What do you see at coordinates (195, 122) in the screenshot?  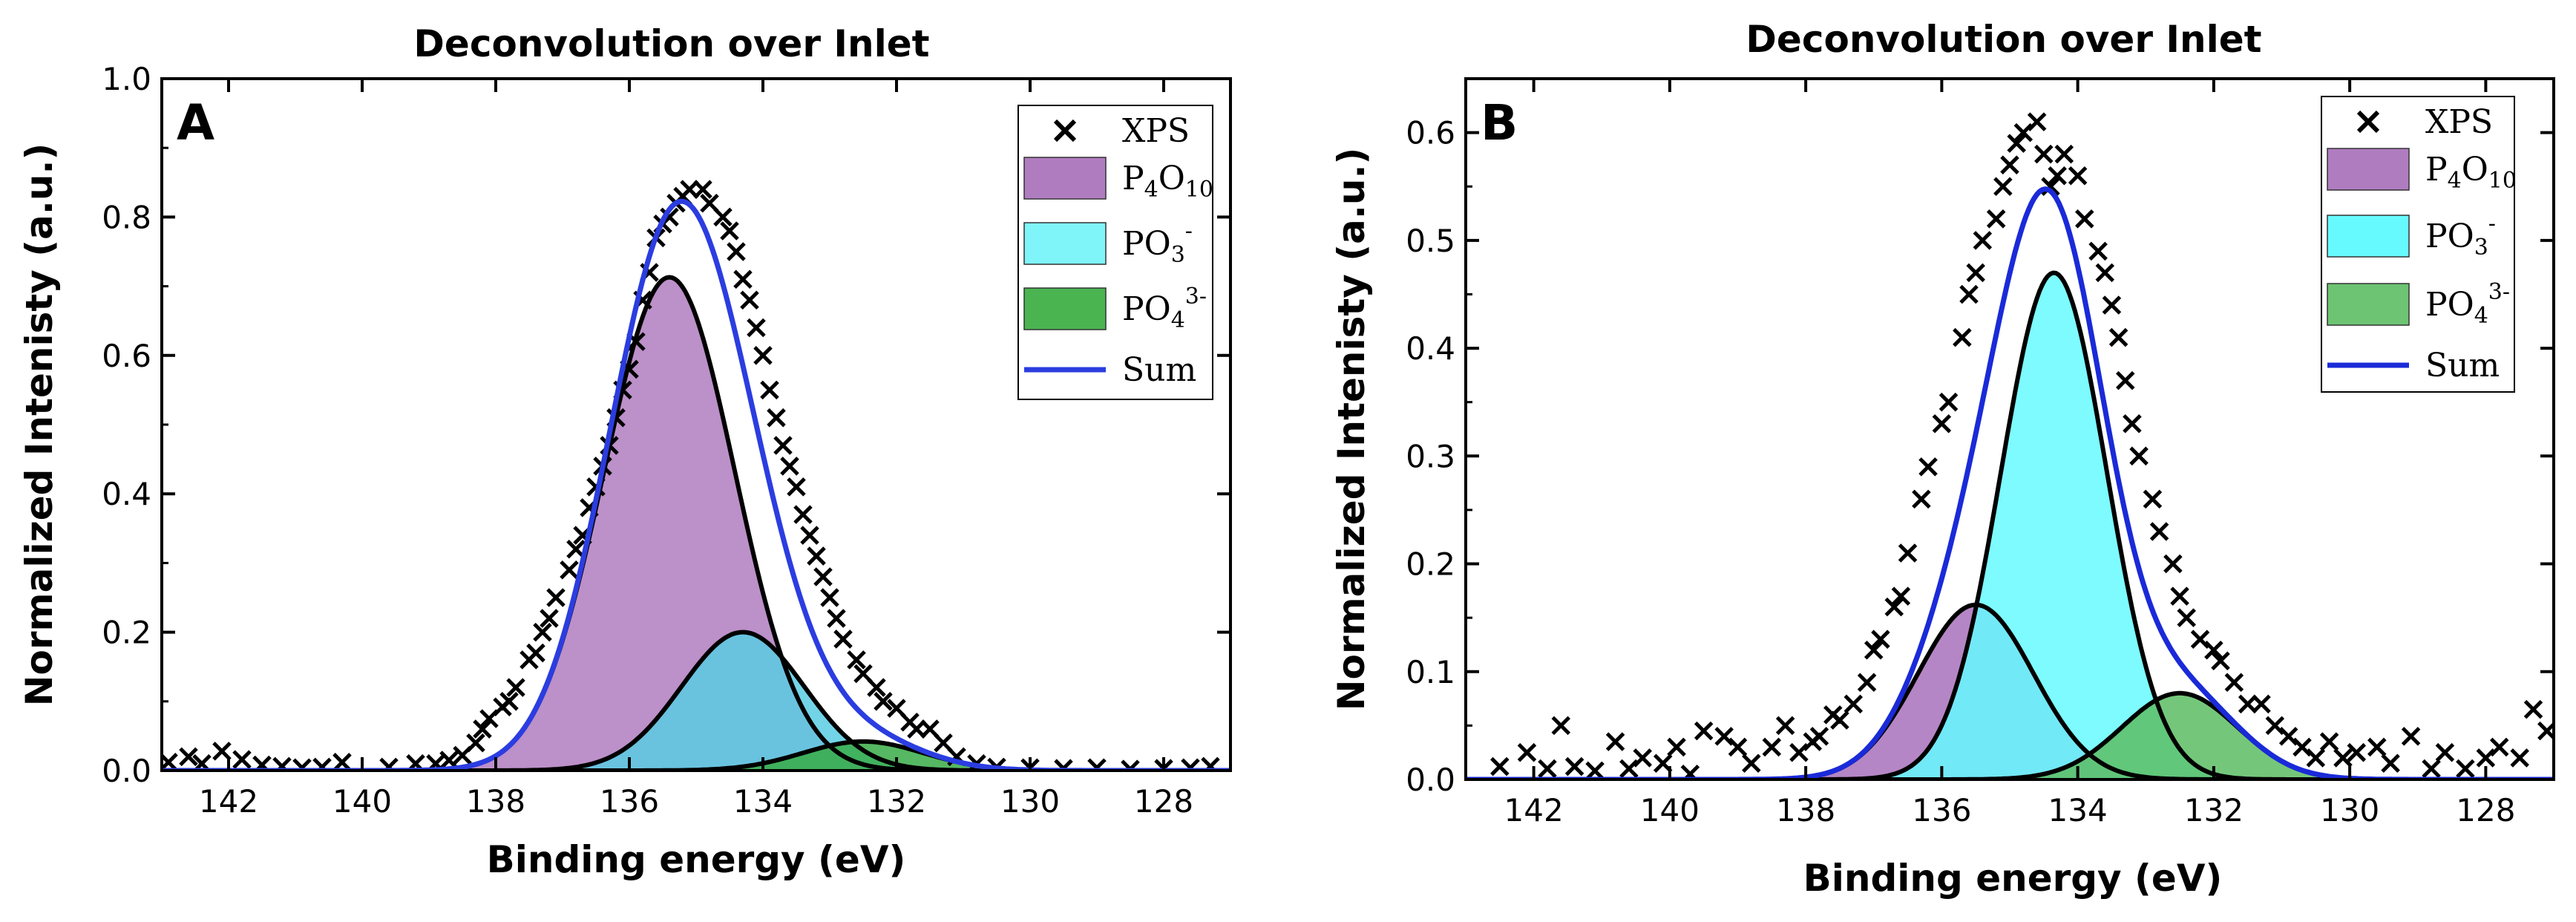 I see `panel-letter: A` at bounding box center [195, 122].